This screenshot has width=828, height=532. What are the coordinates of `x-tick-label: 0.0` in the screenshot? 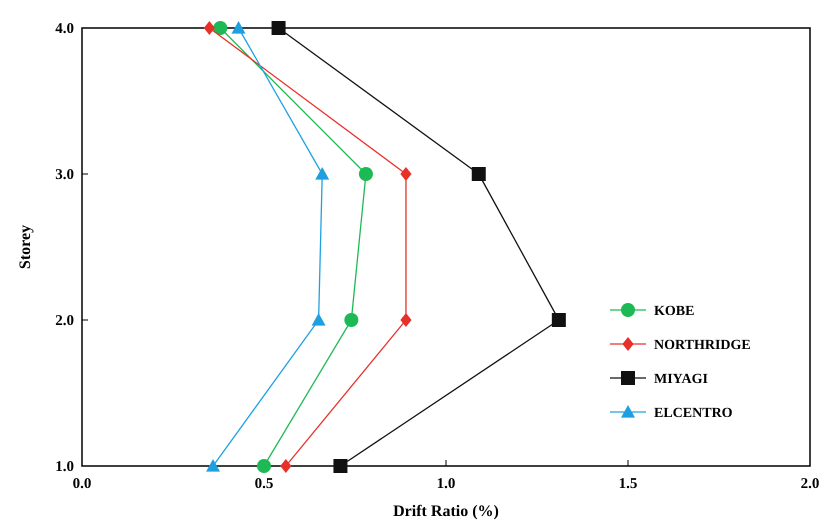 It's located at (82, 484).